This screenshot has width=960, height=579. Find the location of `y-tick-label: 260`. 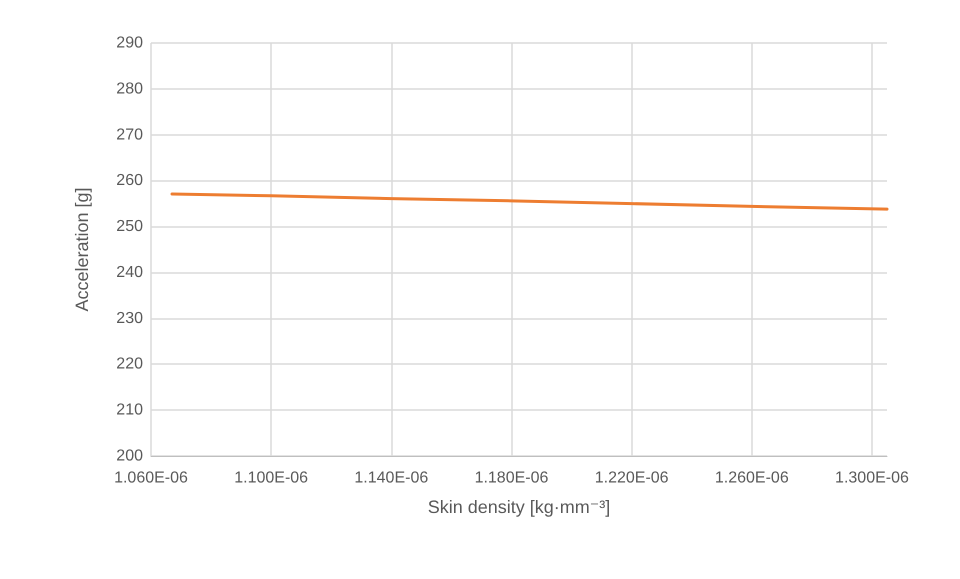

y-tick-label: 260 is located at coordinates (130, 181).